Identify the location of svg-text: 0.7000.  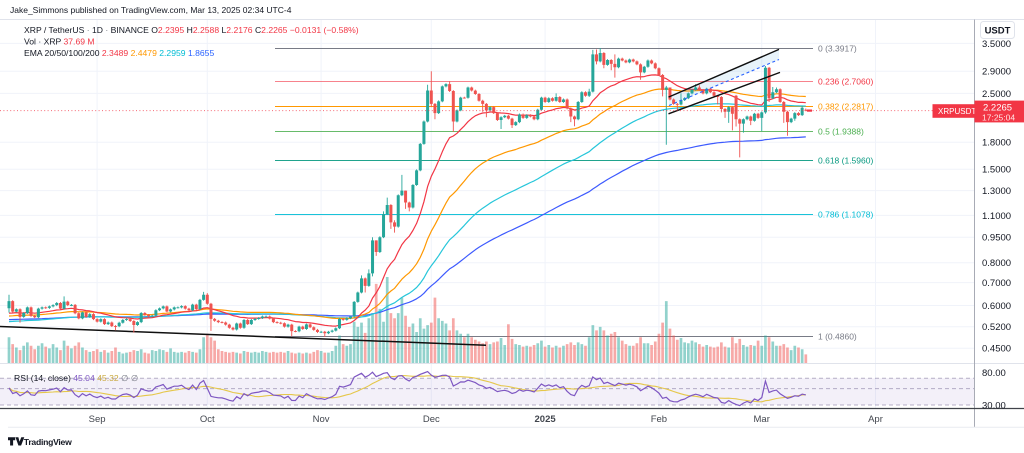
(996, 283).